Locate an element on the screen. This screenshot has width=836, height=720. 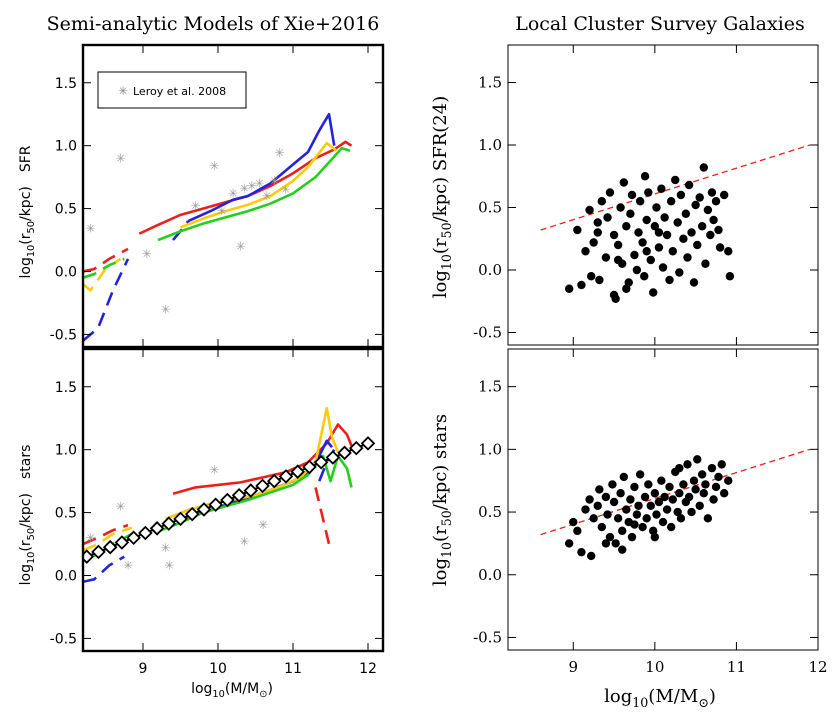
left-bottom-ytick-label: 1.0 is located at coordinates (66, 451).